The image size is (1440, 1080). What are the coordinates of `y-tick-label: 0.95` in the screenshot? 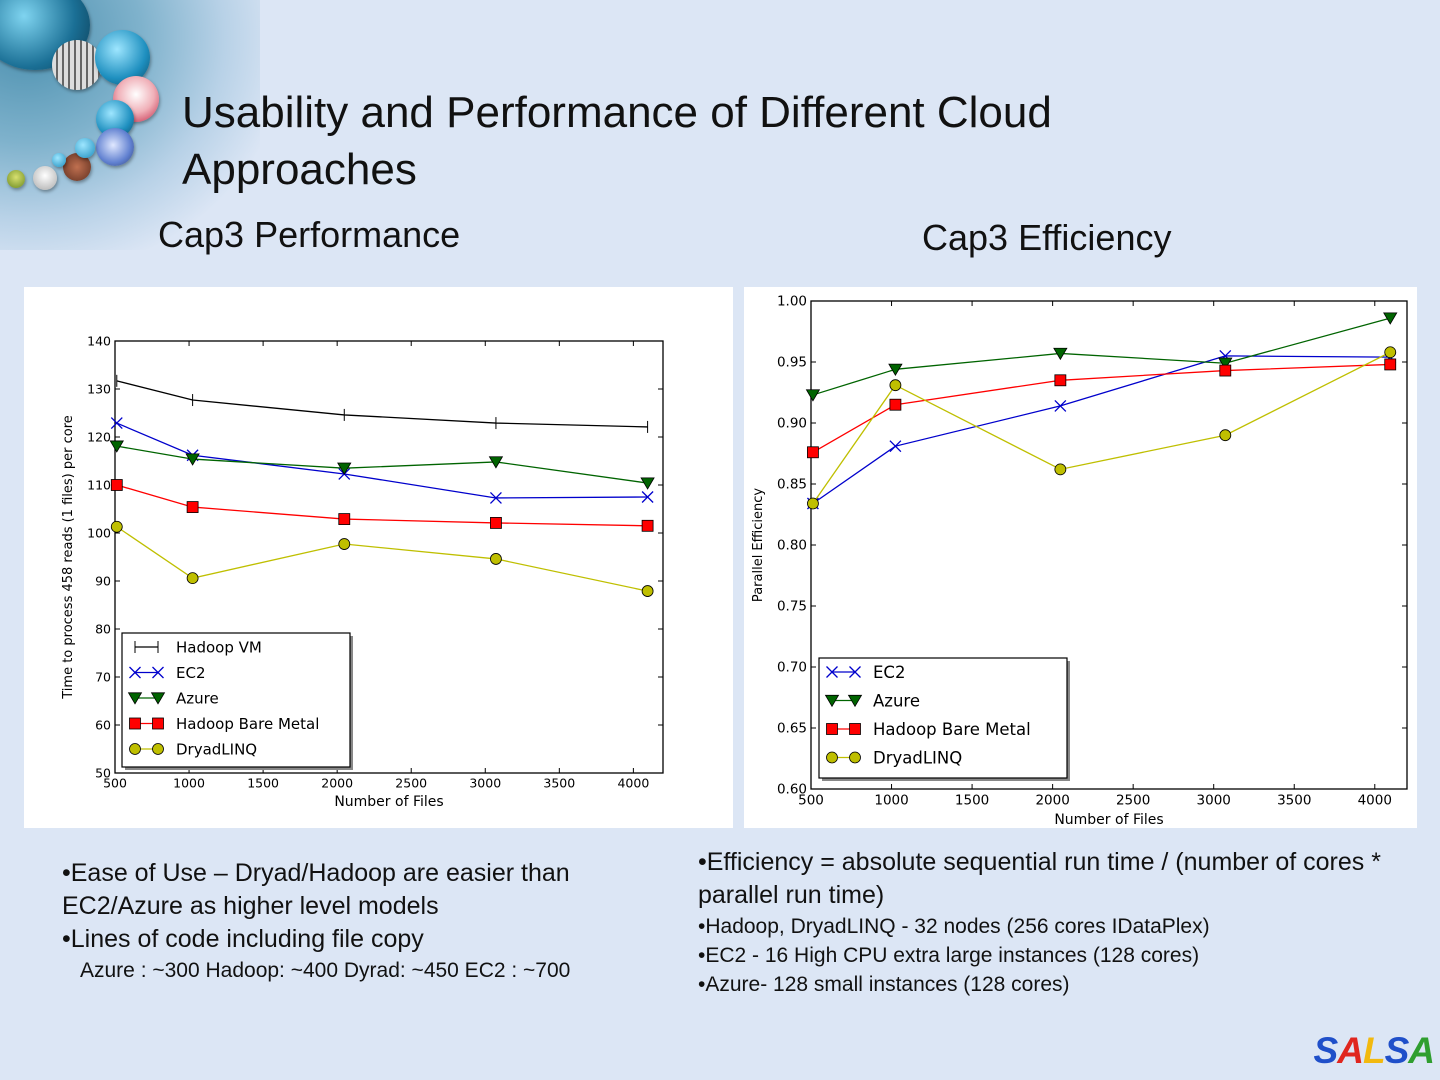 It's located at (792, 363).